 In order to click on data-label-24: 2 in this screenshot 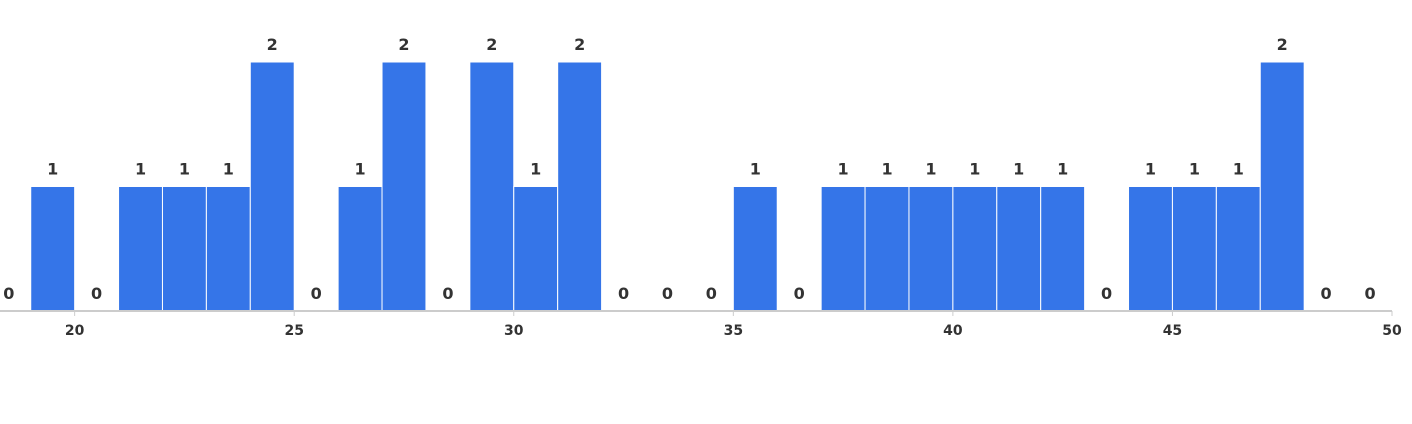, I will do `click(272, 44)`.